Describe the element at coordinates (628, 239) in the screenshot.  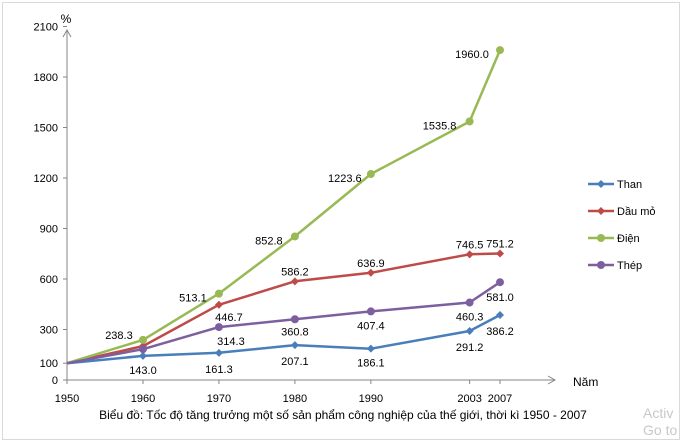
I see `legend-label-dien: Điện` at that location.